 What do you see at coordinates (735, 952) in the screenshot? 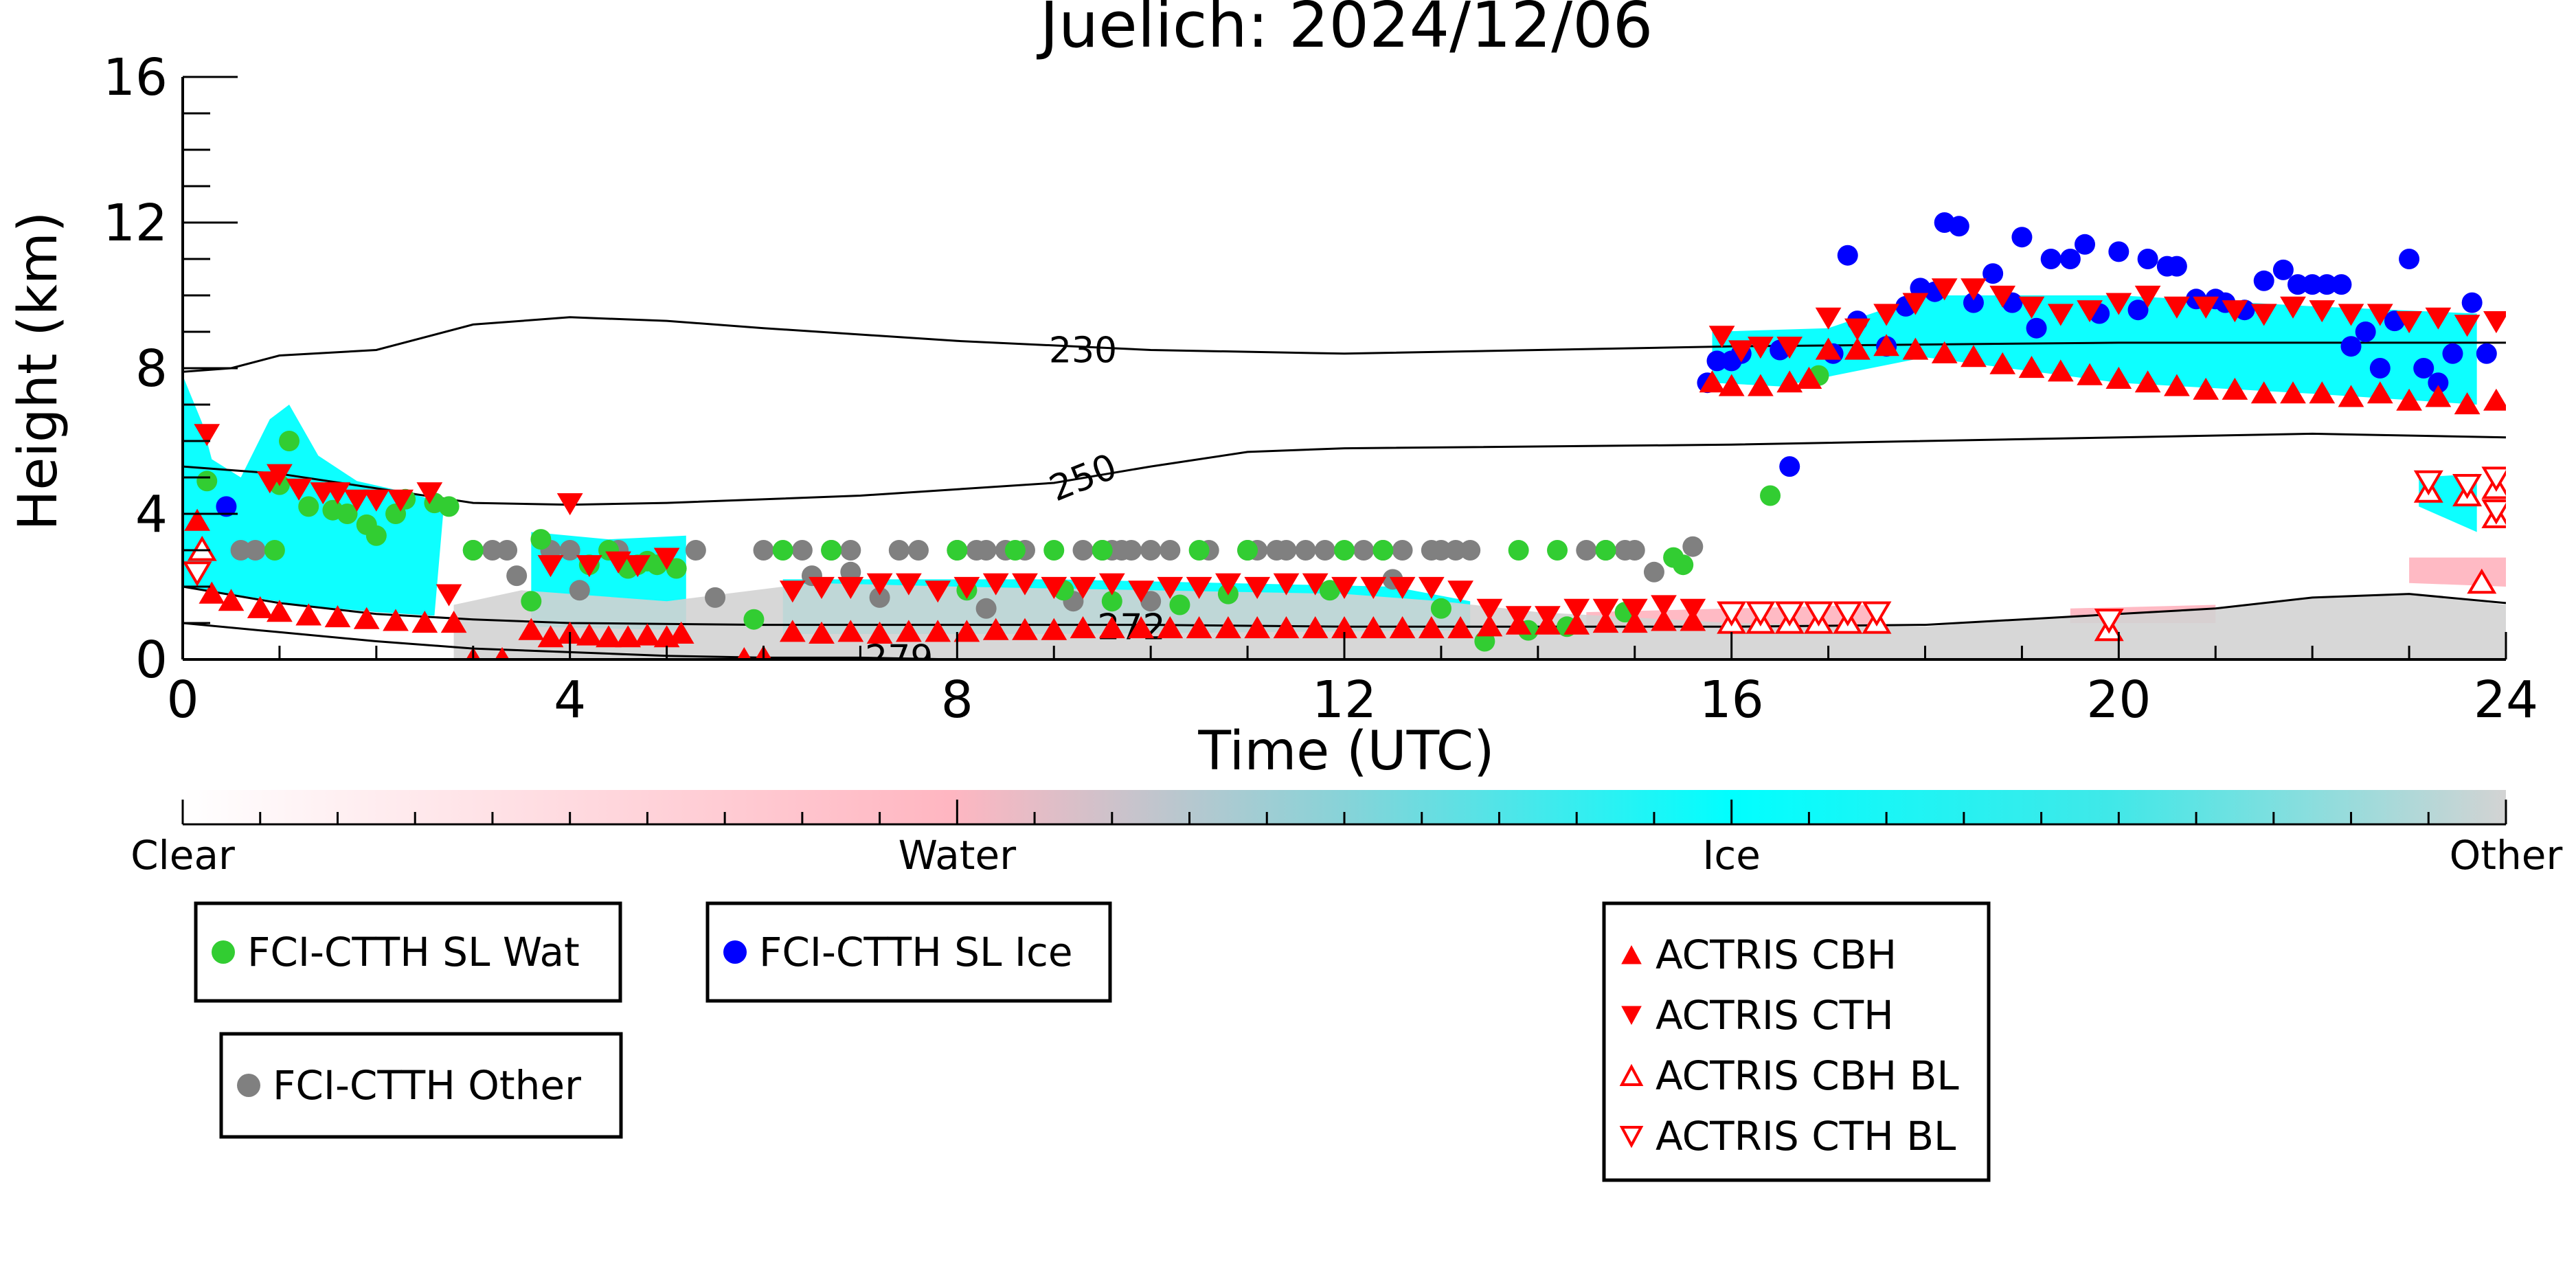
I see `legend-marker-ice` at bounding box center [735, 952].